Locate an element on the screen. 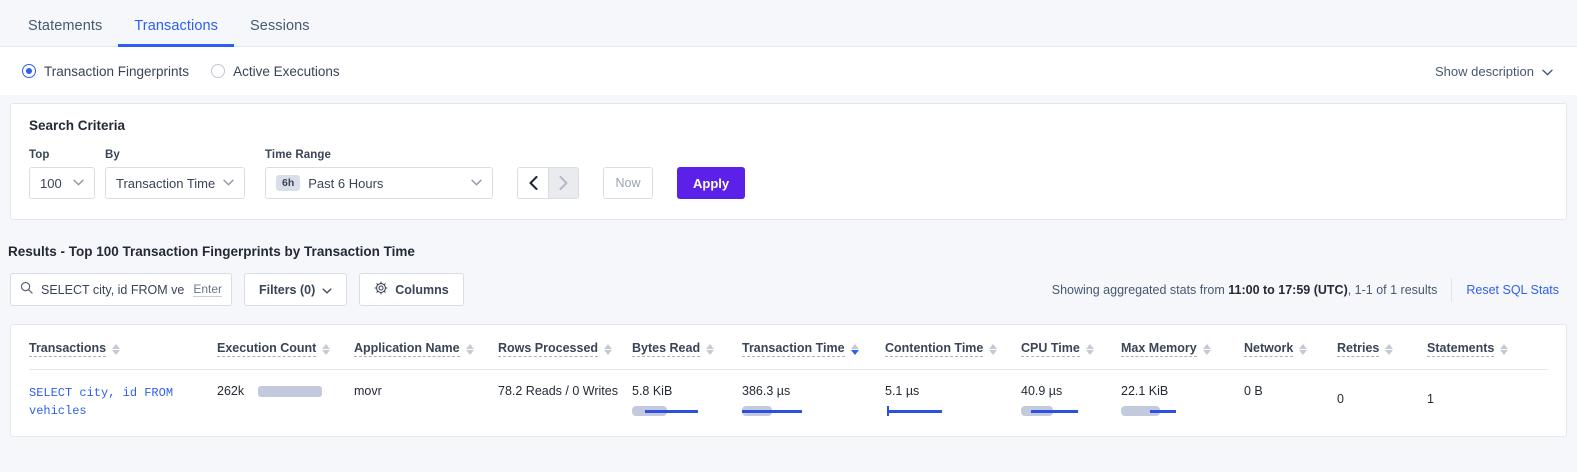 The height and width of the screenshot is (472, 1577). cell-transaction: SELECT city, id FROM vehicles is located at coordinates (123, 403).